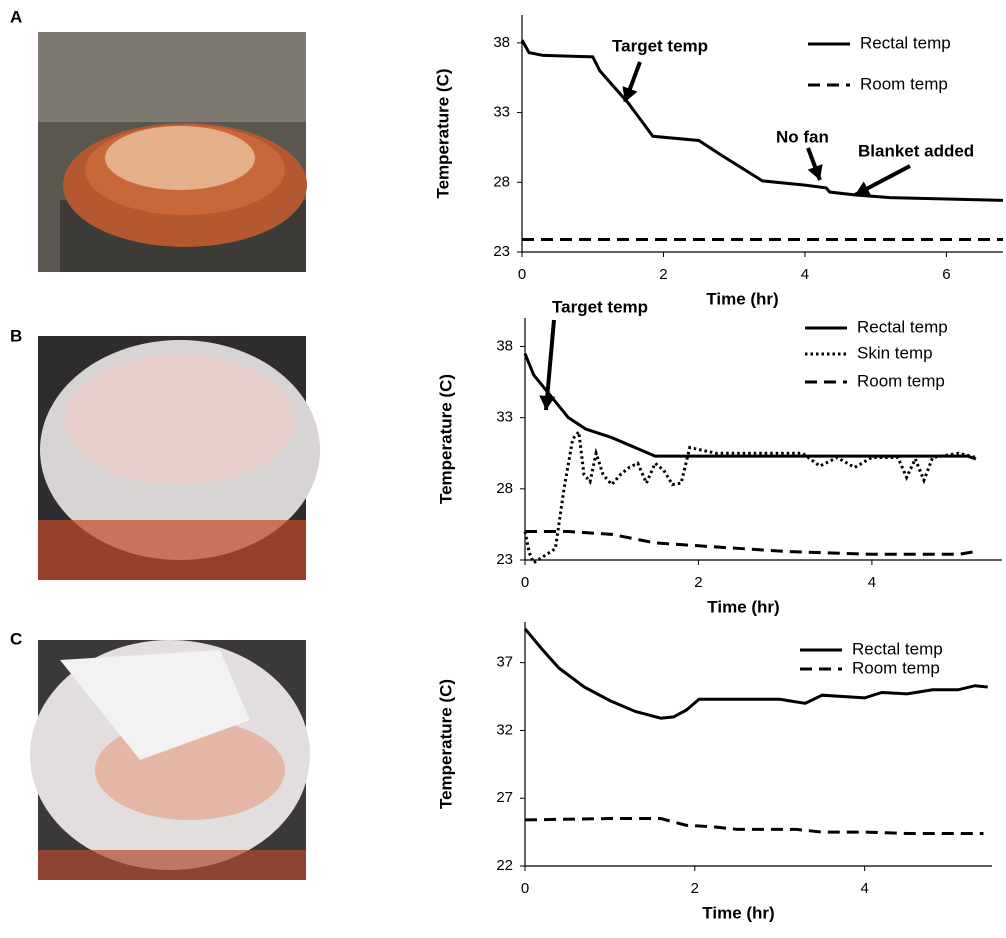 This screenshot has width=1006, height=938. What do you see at coordinates (895, 352) in the screenshot?
I see `legend-label: Skin temp` at bounding box center [895, 352].